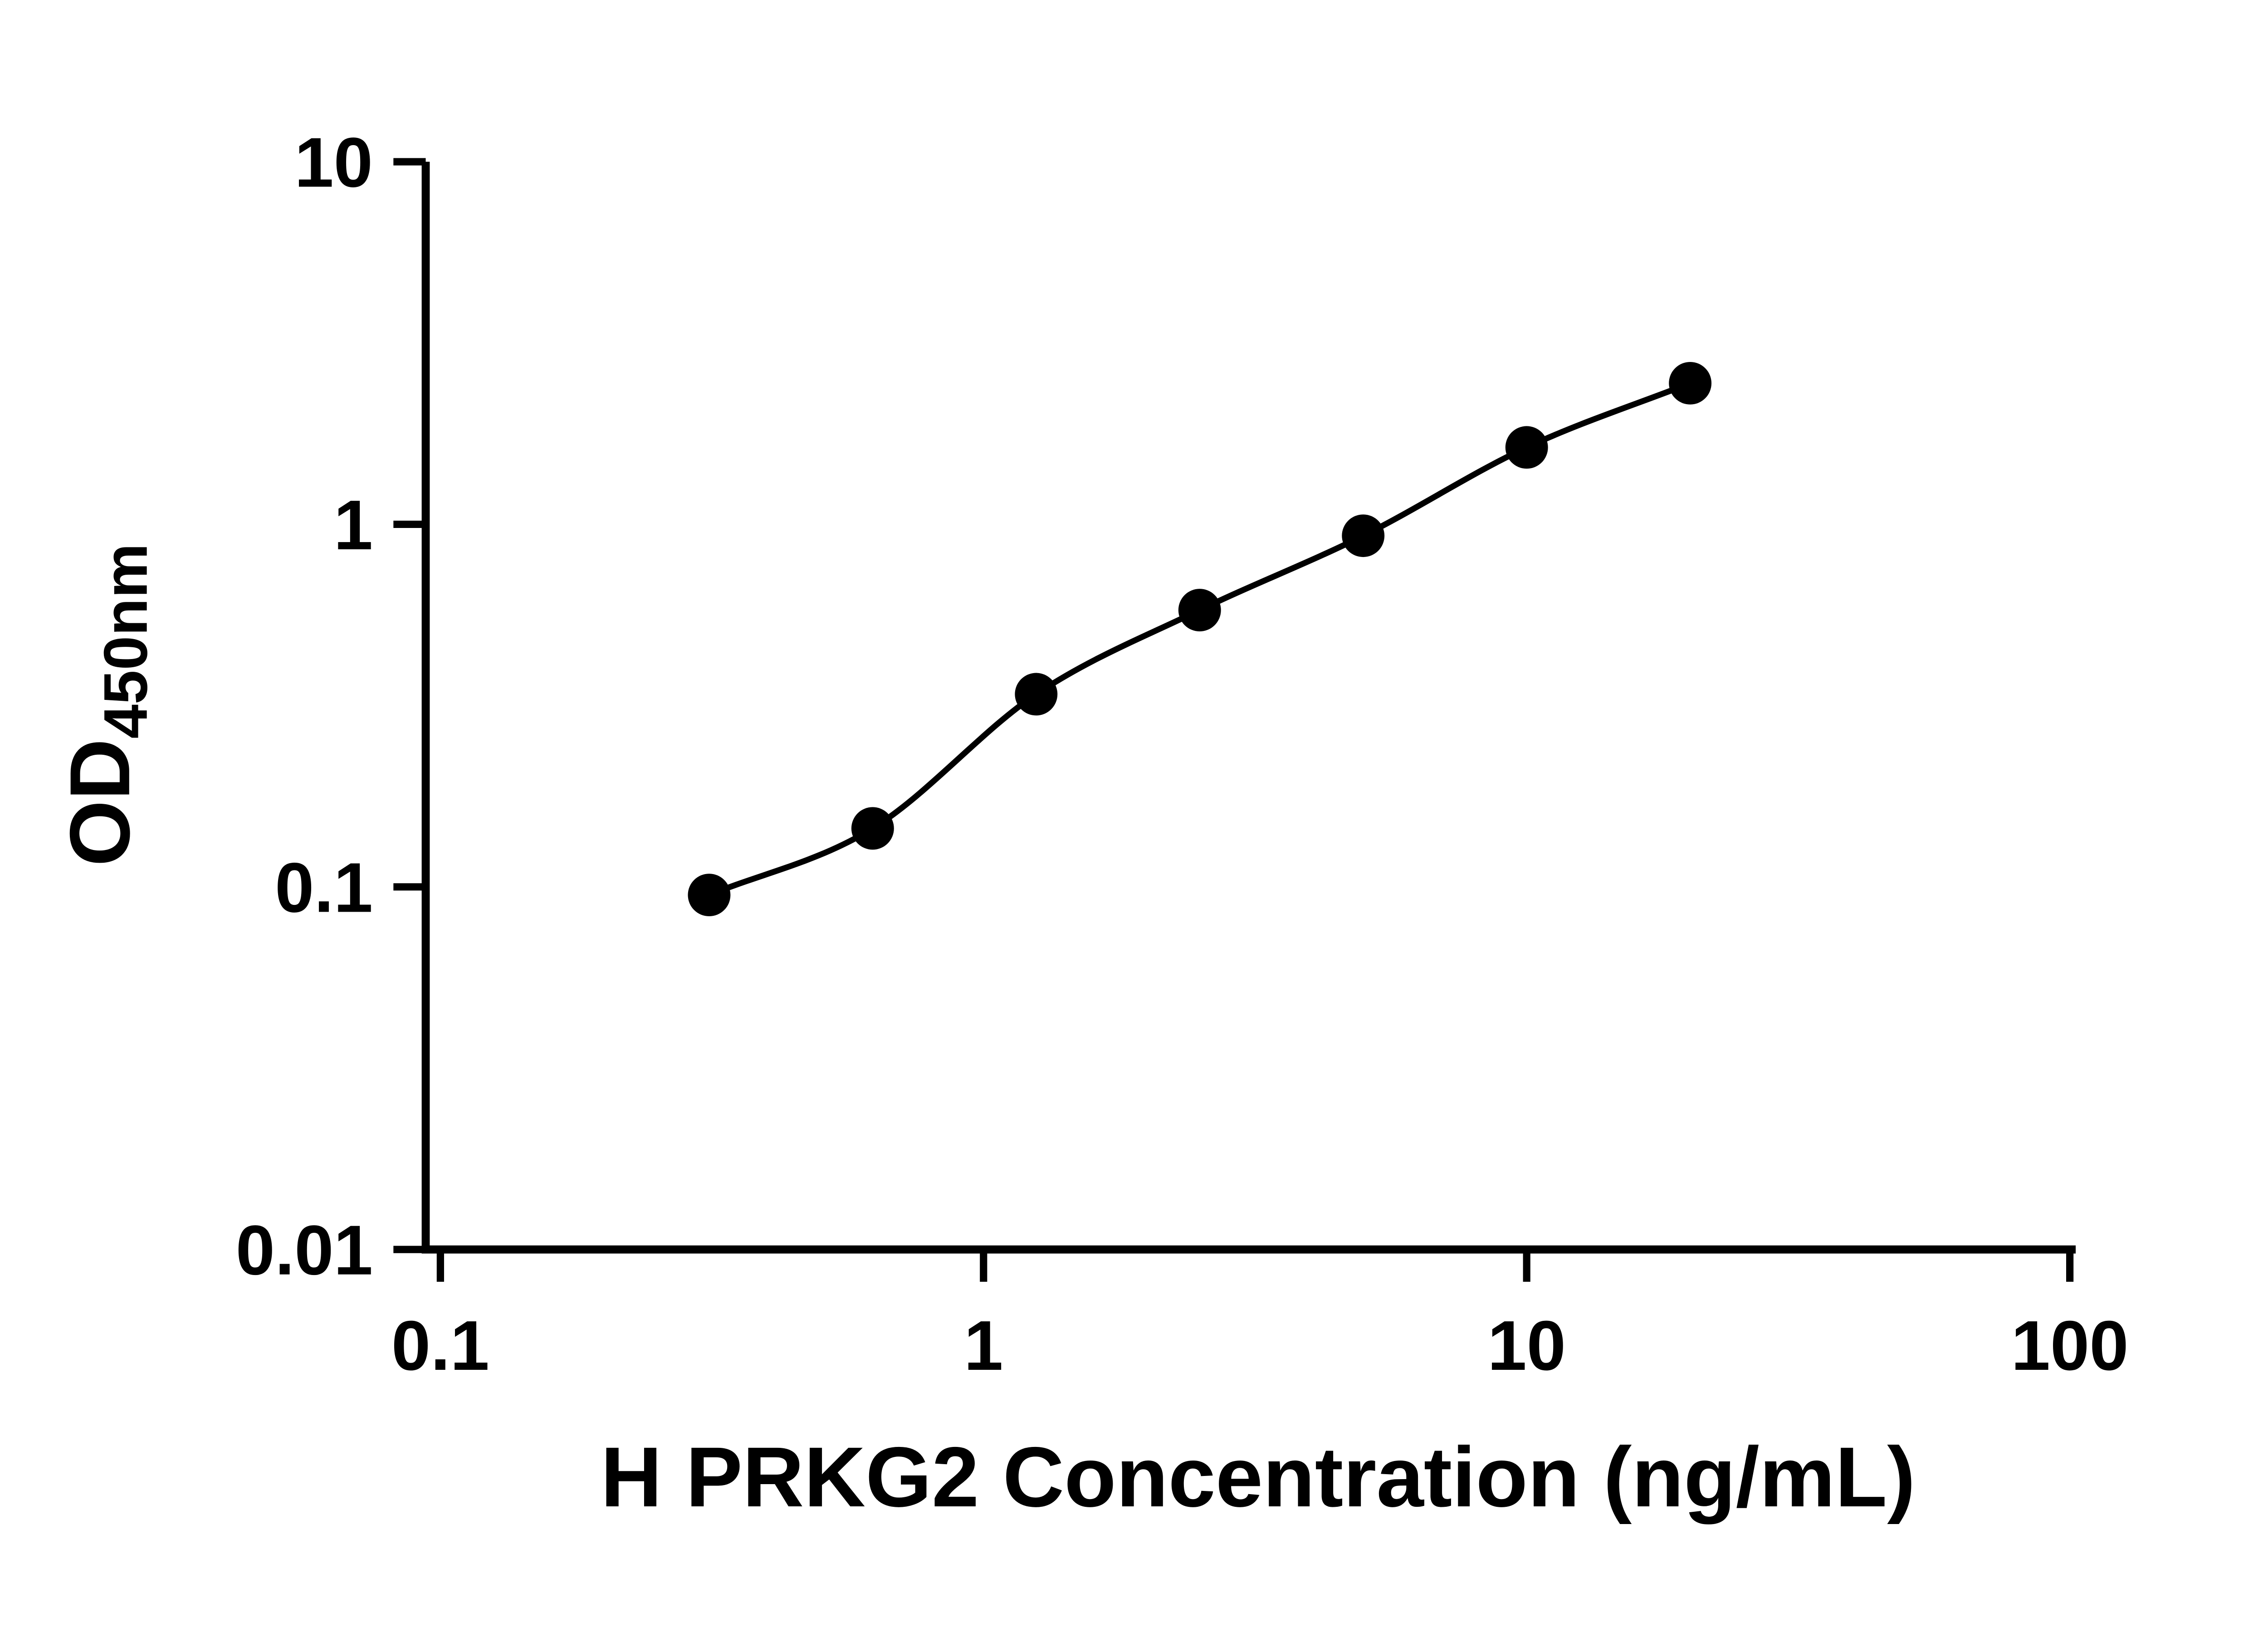  Describe the element at coordinates (1260, 1317) in the screenshot. I see `x-axis-ticks: 0.1 1 10 100` at that location.